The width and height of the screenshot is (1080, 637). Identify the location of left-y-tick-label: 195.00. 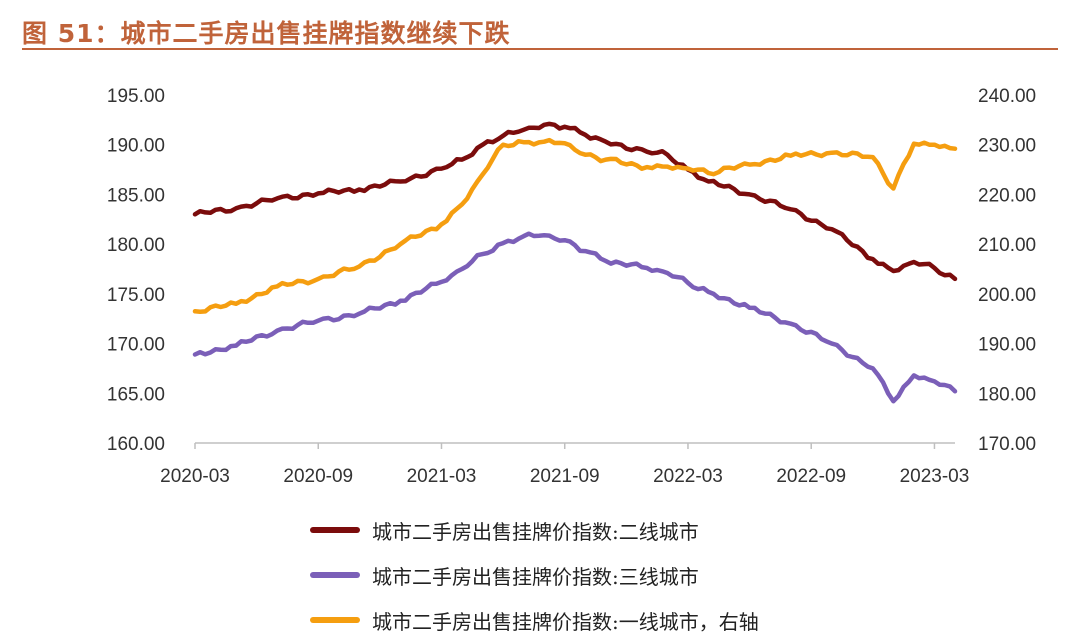
(136, 96).